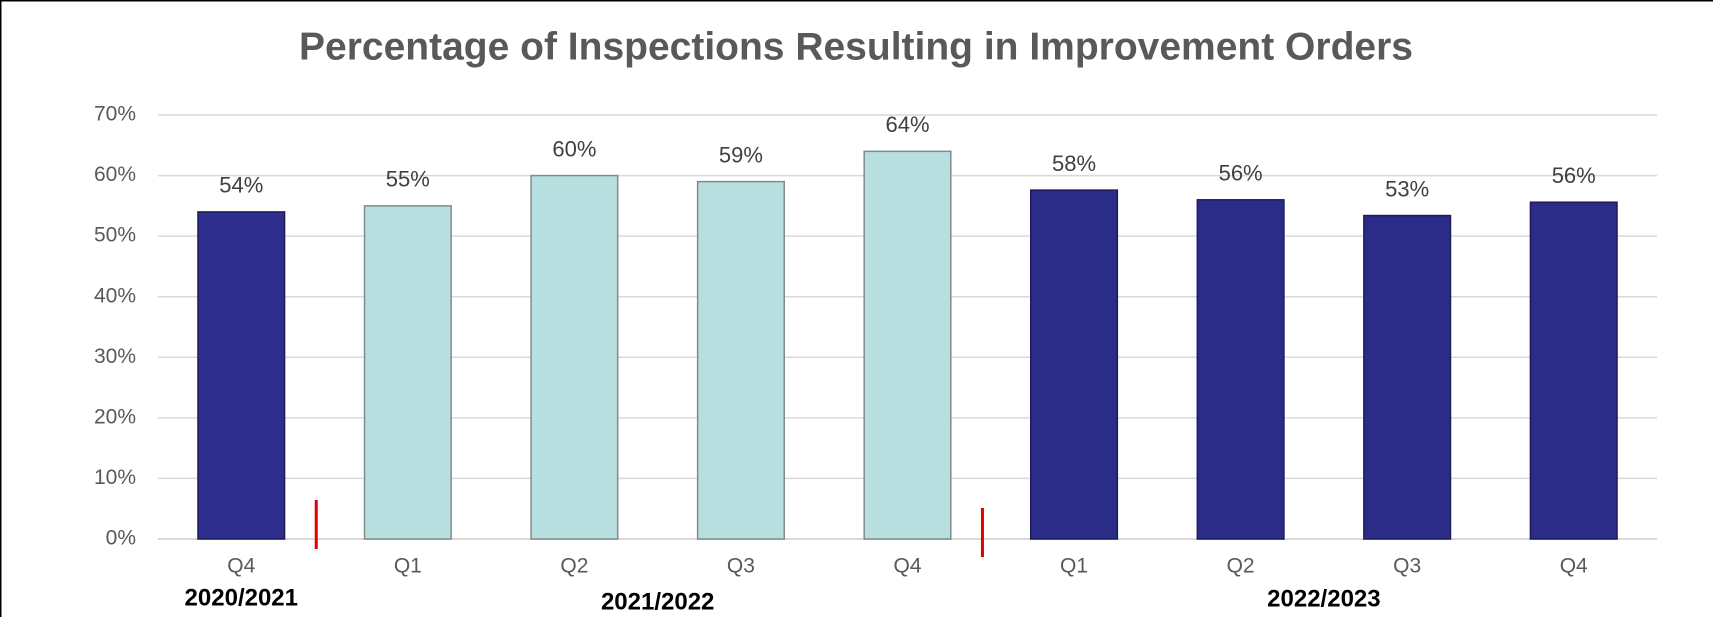 Image resolution: width=1713 pixels, height=617 pixels. What do you see at coordinates (115, 416) in the screenshot?
I see `y-tick-label: 20%` at bounding box center [115, 416].